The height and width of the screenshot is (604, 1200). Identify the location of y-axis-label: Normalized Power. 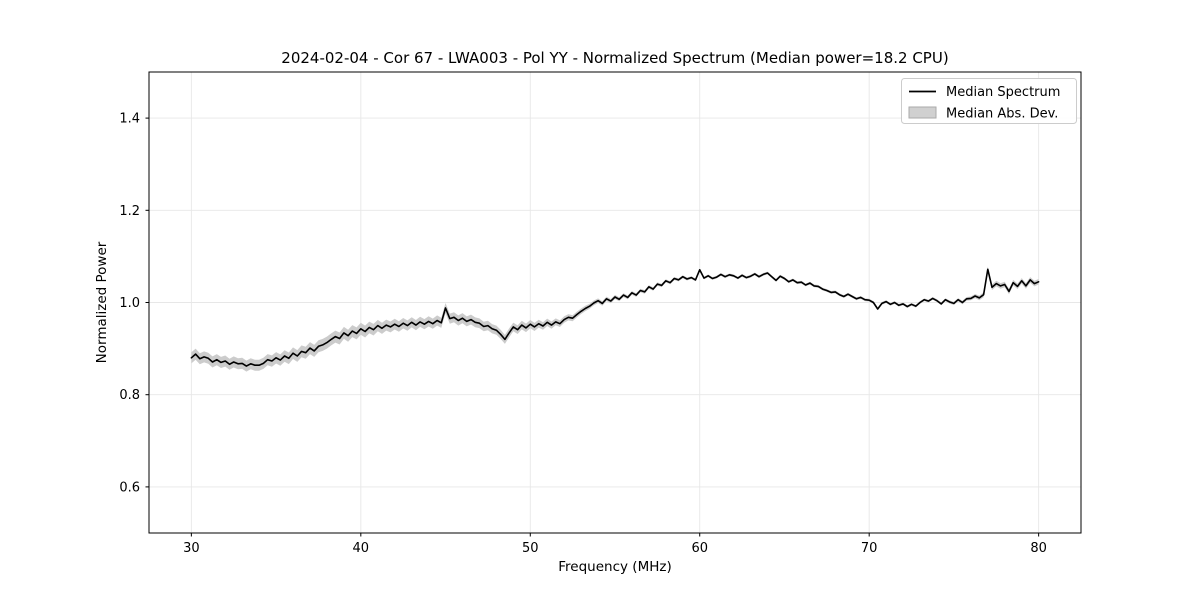
(102, 302).